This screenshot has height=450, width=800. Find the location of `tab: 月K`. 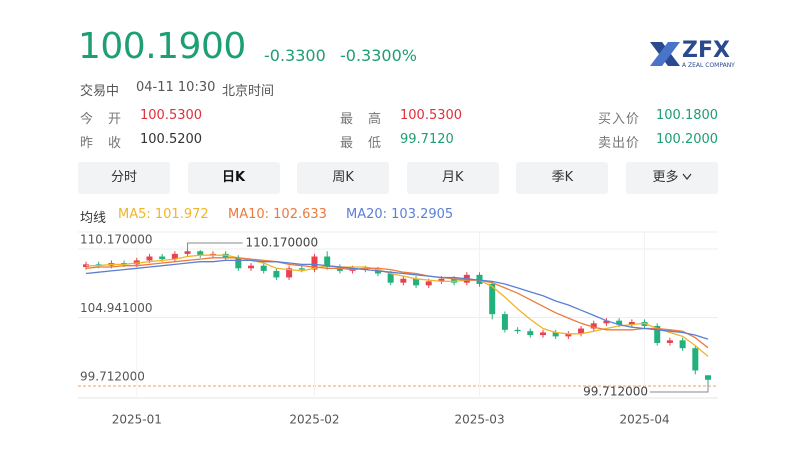

tab: 月K is located at coordinates (452, 178).